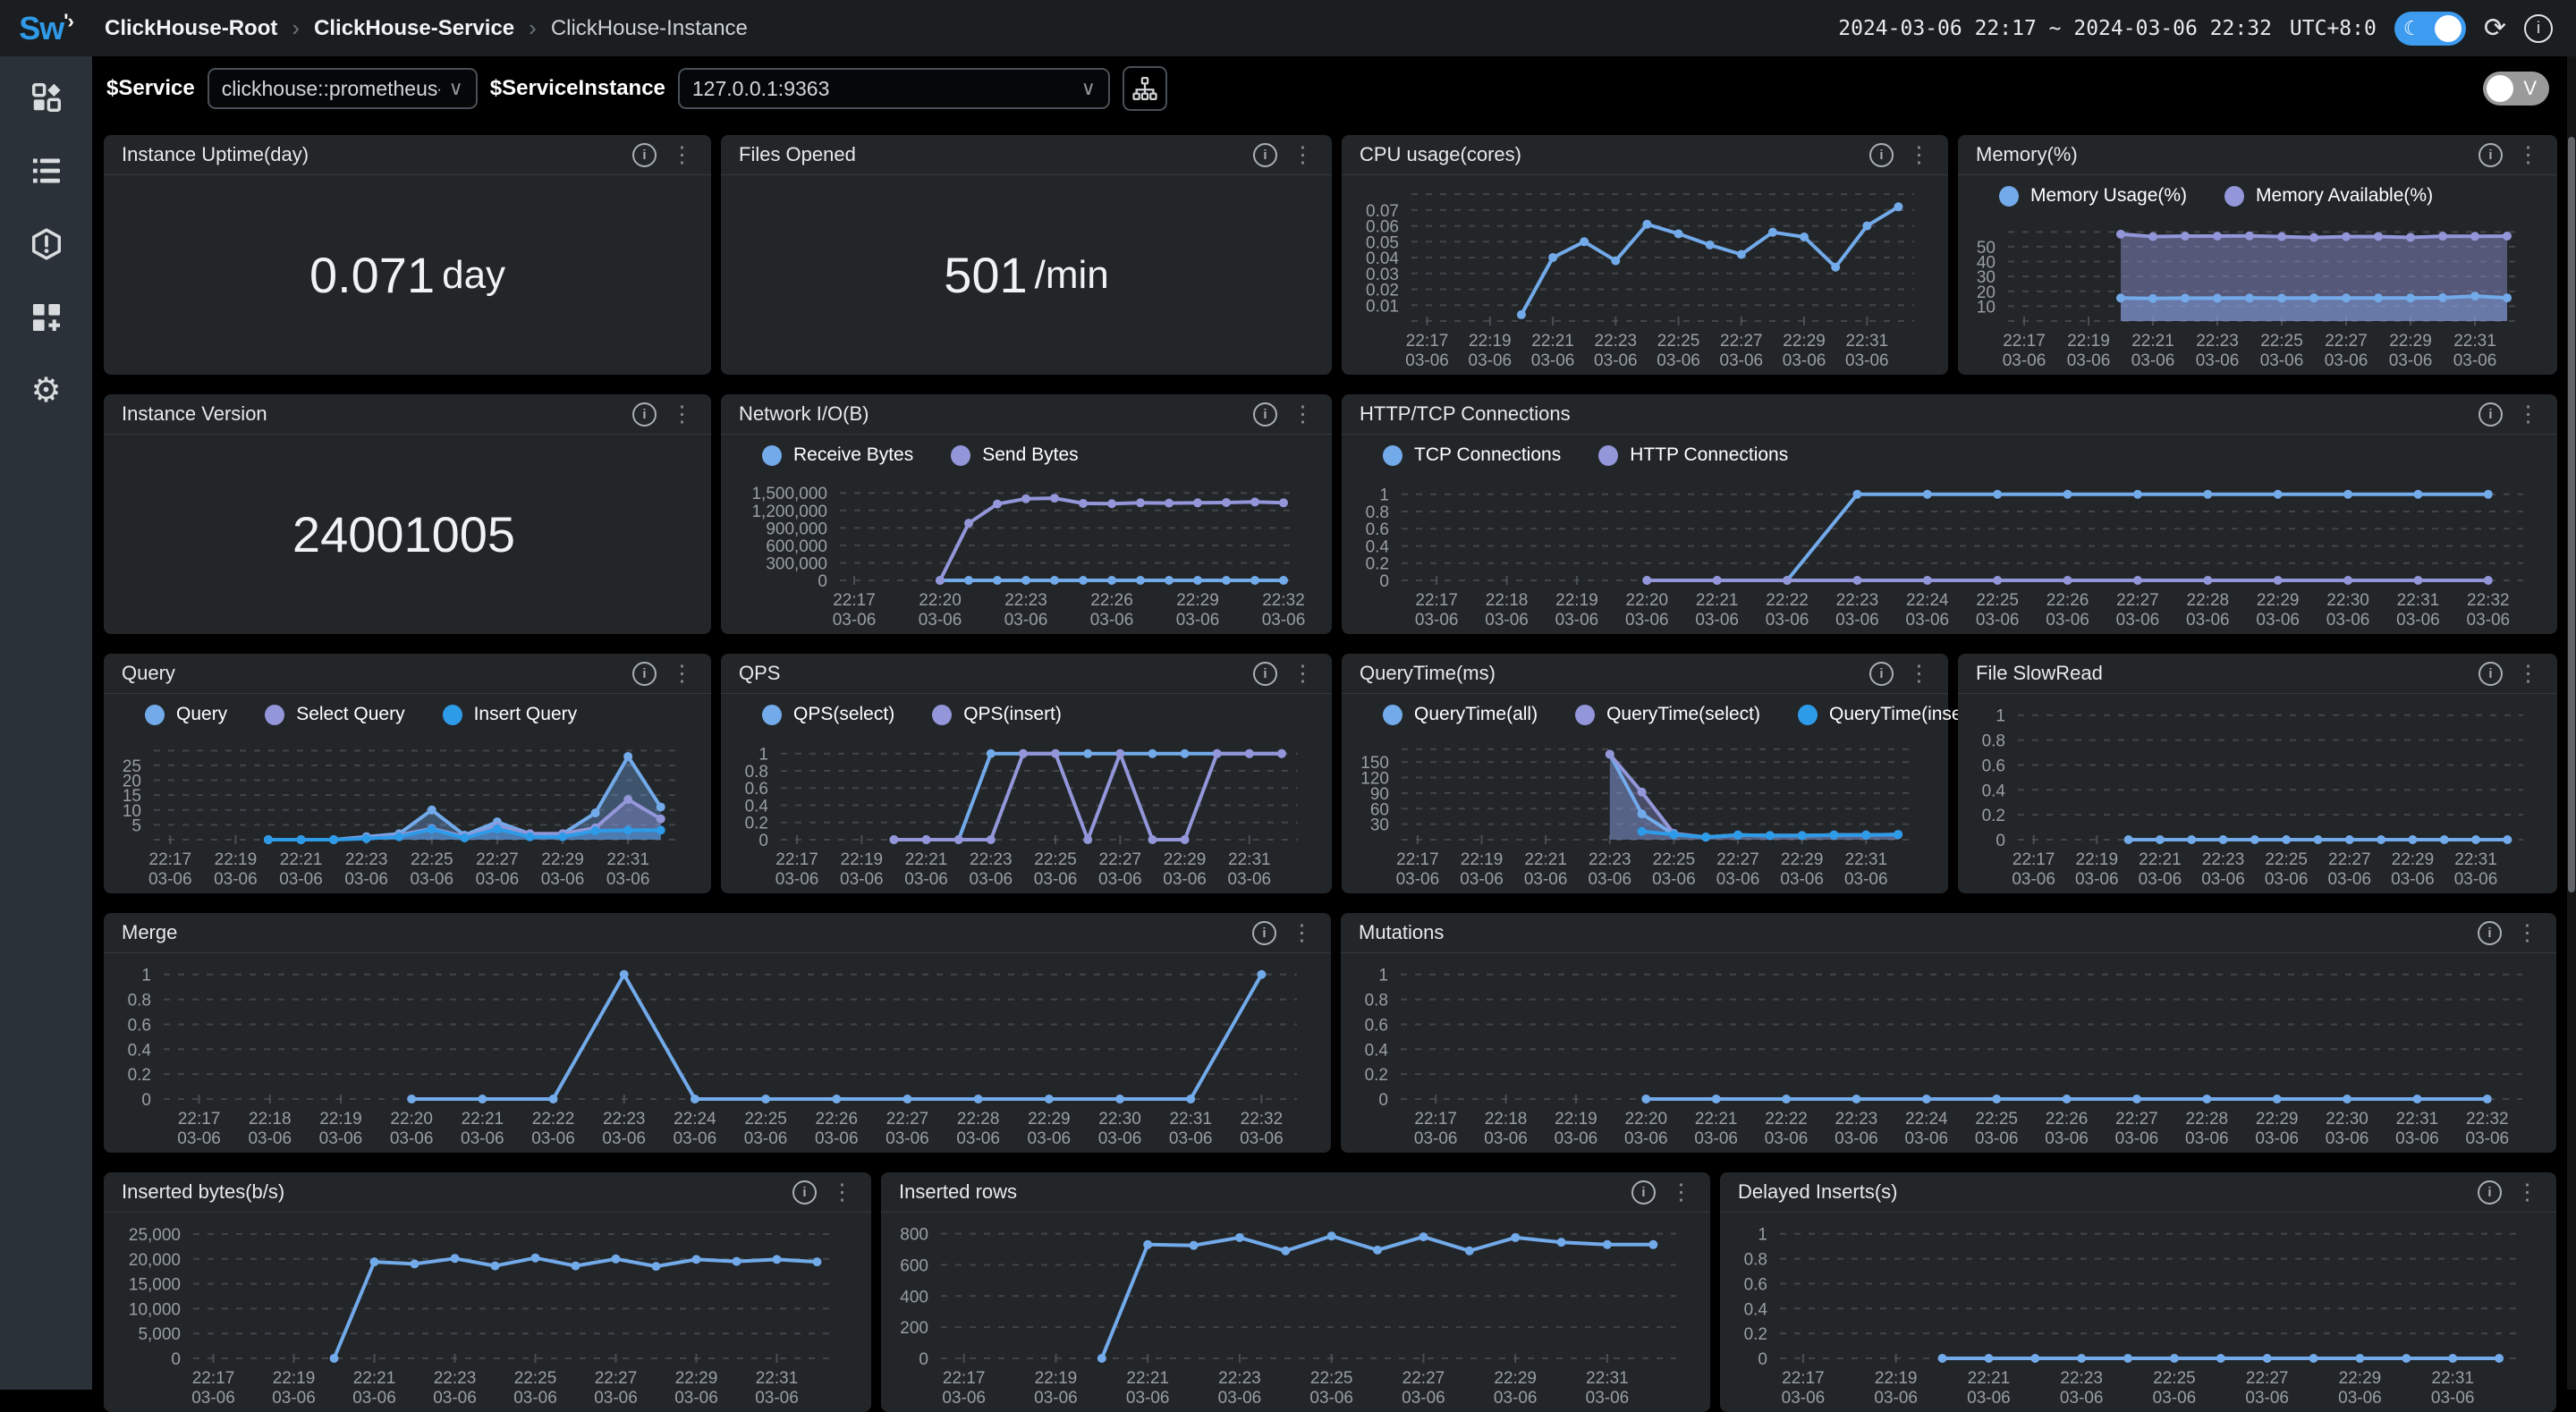  Describe the element at coordinates (46, 28) in the screenshot. I see `app-logo: Swʹ›` at that location.